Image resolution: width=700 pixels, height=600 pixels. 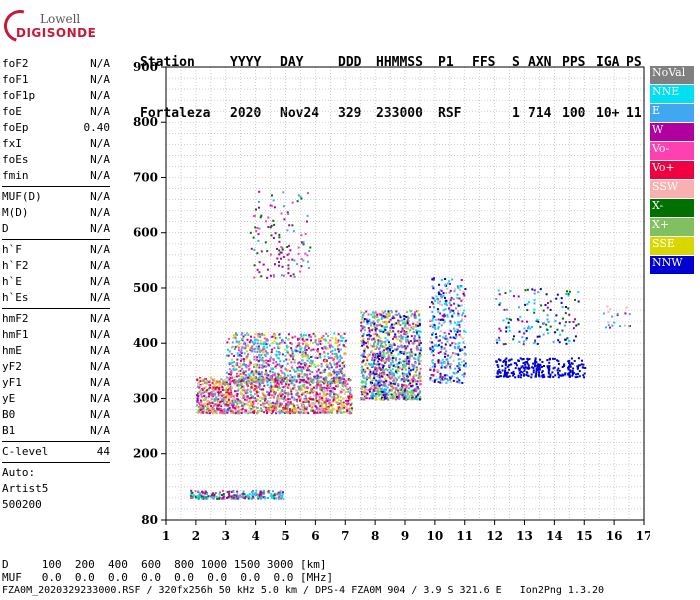 I want to click on param-value: N/A, so click(x=100, y=212).